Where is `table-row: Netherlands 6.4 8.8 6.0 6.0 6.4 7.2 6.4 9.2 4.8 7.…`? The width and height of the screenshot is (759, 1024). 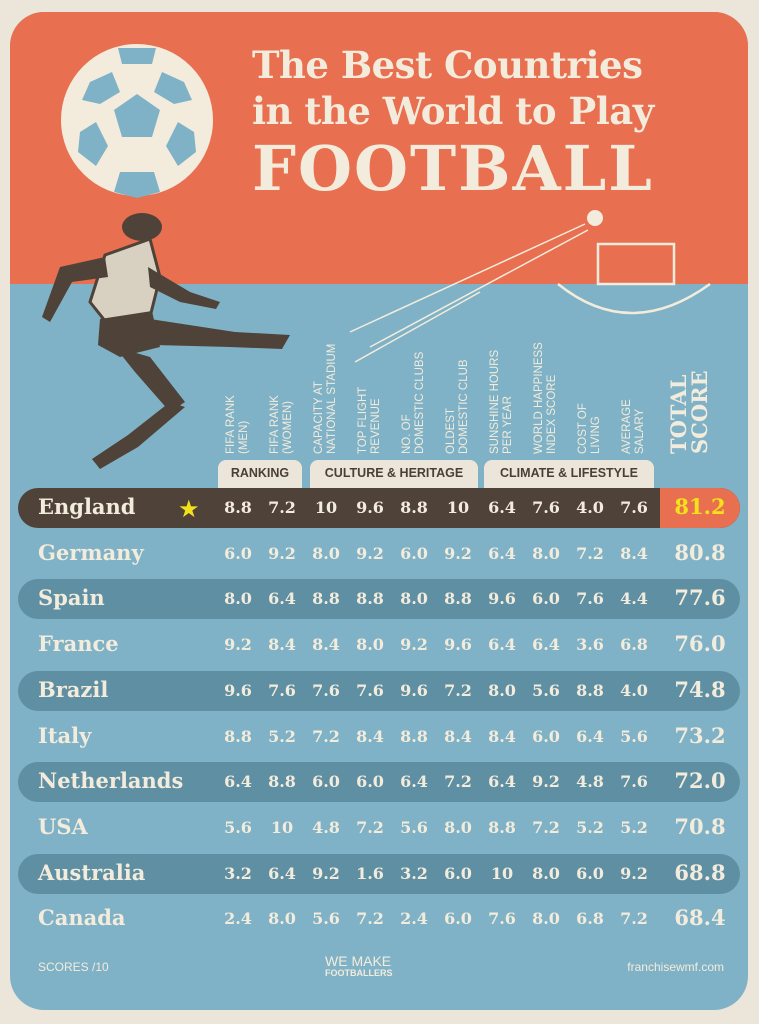
table-row: Netherlands 6.4 8.8 6.0 6.0 6.4 7.2 6.4 9.2 4.8 7.… is located at coordinates (379, 782).